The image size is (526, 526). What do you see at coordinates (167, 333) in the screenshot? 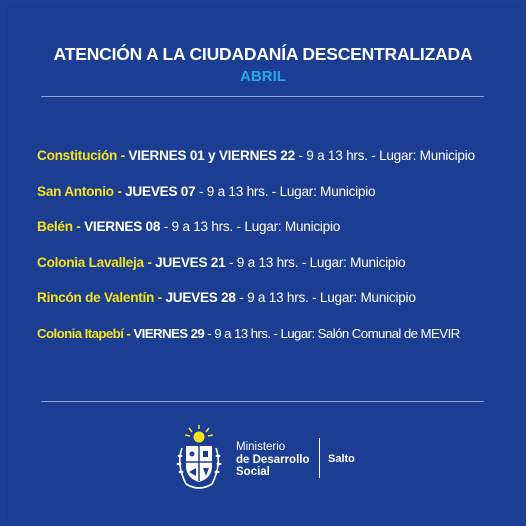
I see `schedule-date: VIERNES 29` at bounding box center [167, 333].